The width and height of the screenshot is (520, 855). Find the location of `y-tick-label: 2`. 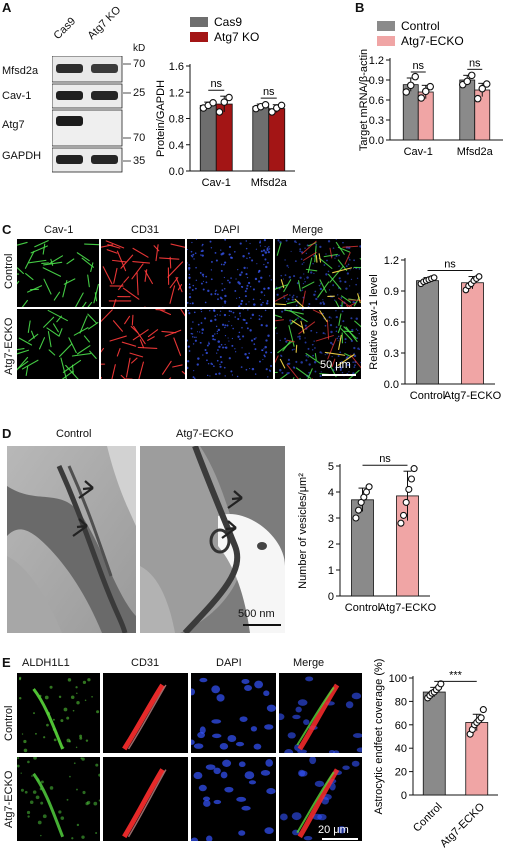

y-tick-label: 2 is located at coordinates (331, 545).